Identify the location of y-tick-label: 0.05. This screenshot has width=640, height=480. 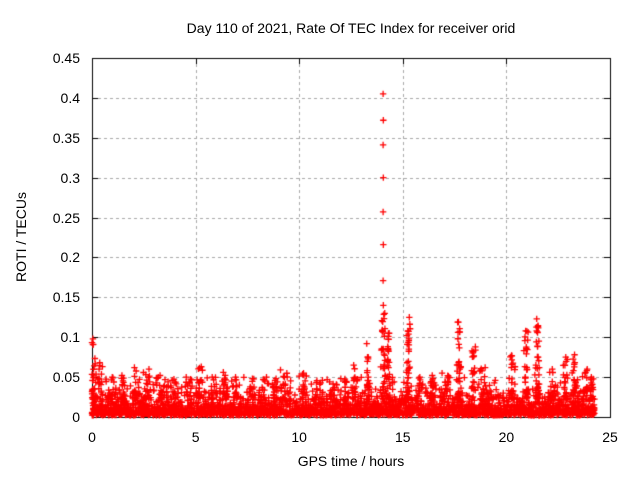
(66, 377).